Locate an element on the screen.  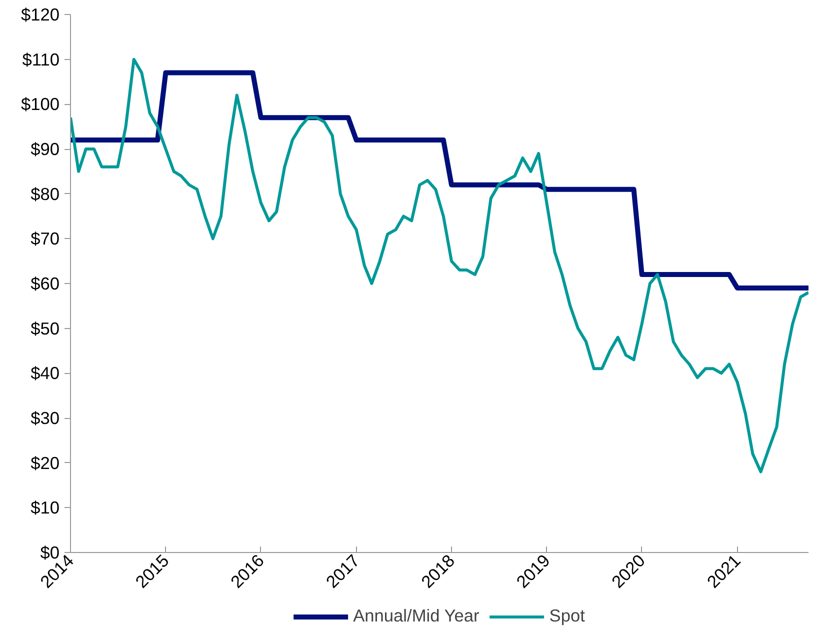
legend-label: Annual/Mid Year is located at coordinates (416, 616).